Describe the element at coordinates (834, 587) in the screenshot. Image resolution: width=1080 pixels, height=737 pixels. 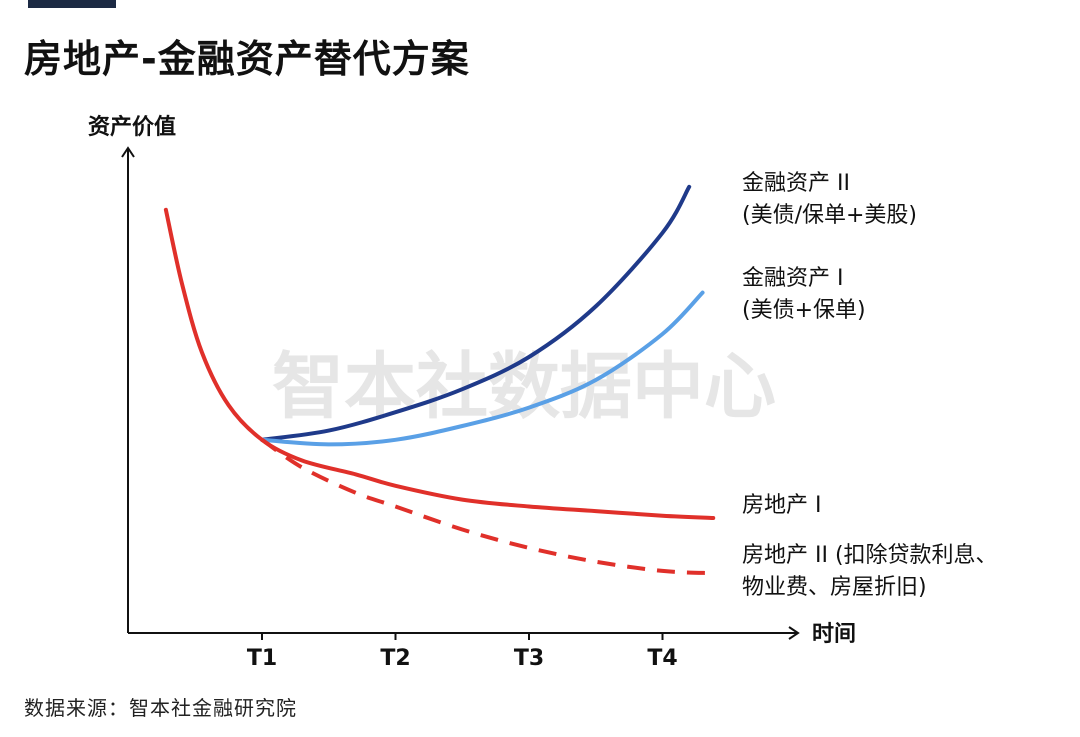
I see `series-label-real-estate-2-line-2: 物业费、房屋折旧)` at that location.